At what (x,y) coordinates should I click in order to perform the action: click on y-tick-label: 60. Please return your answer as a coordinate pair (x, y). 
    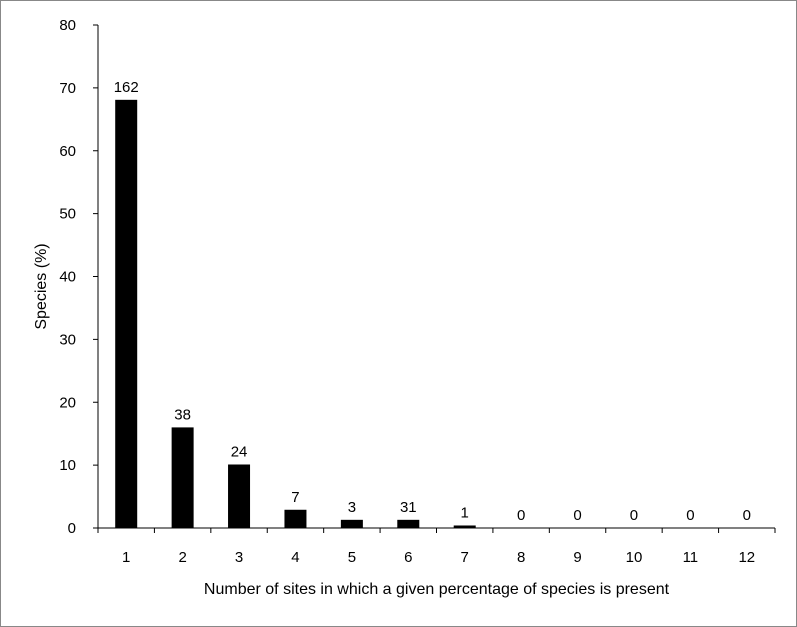
    Looking at the image, I should click on (67, 151).